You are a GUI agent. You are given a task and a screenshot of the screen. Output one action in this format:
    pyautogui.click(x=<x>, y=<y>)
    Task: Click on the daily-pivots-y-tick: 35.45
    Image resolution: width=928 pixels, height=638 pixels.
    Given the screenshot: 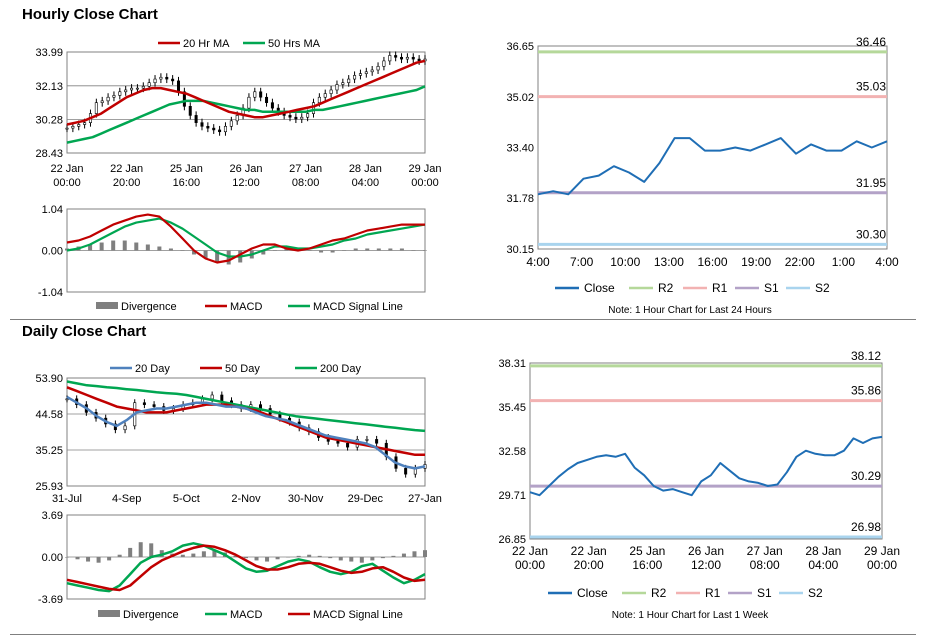 What is the action you would take?
    pyautogui.click(x=512, y=408)
    